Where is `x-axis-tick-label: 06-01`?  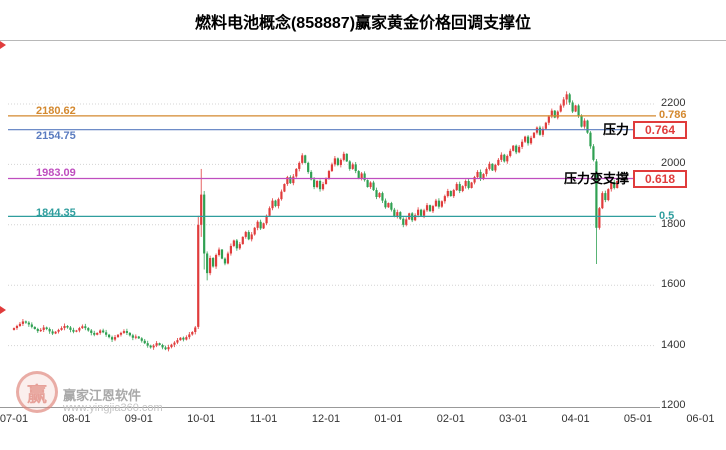 x-axis-tick-label: 06-01 is located at coordinates (700, 419).